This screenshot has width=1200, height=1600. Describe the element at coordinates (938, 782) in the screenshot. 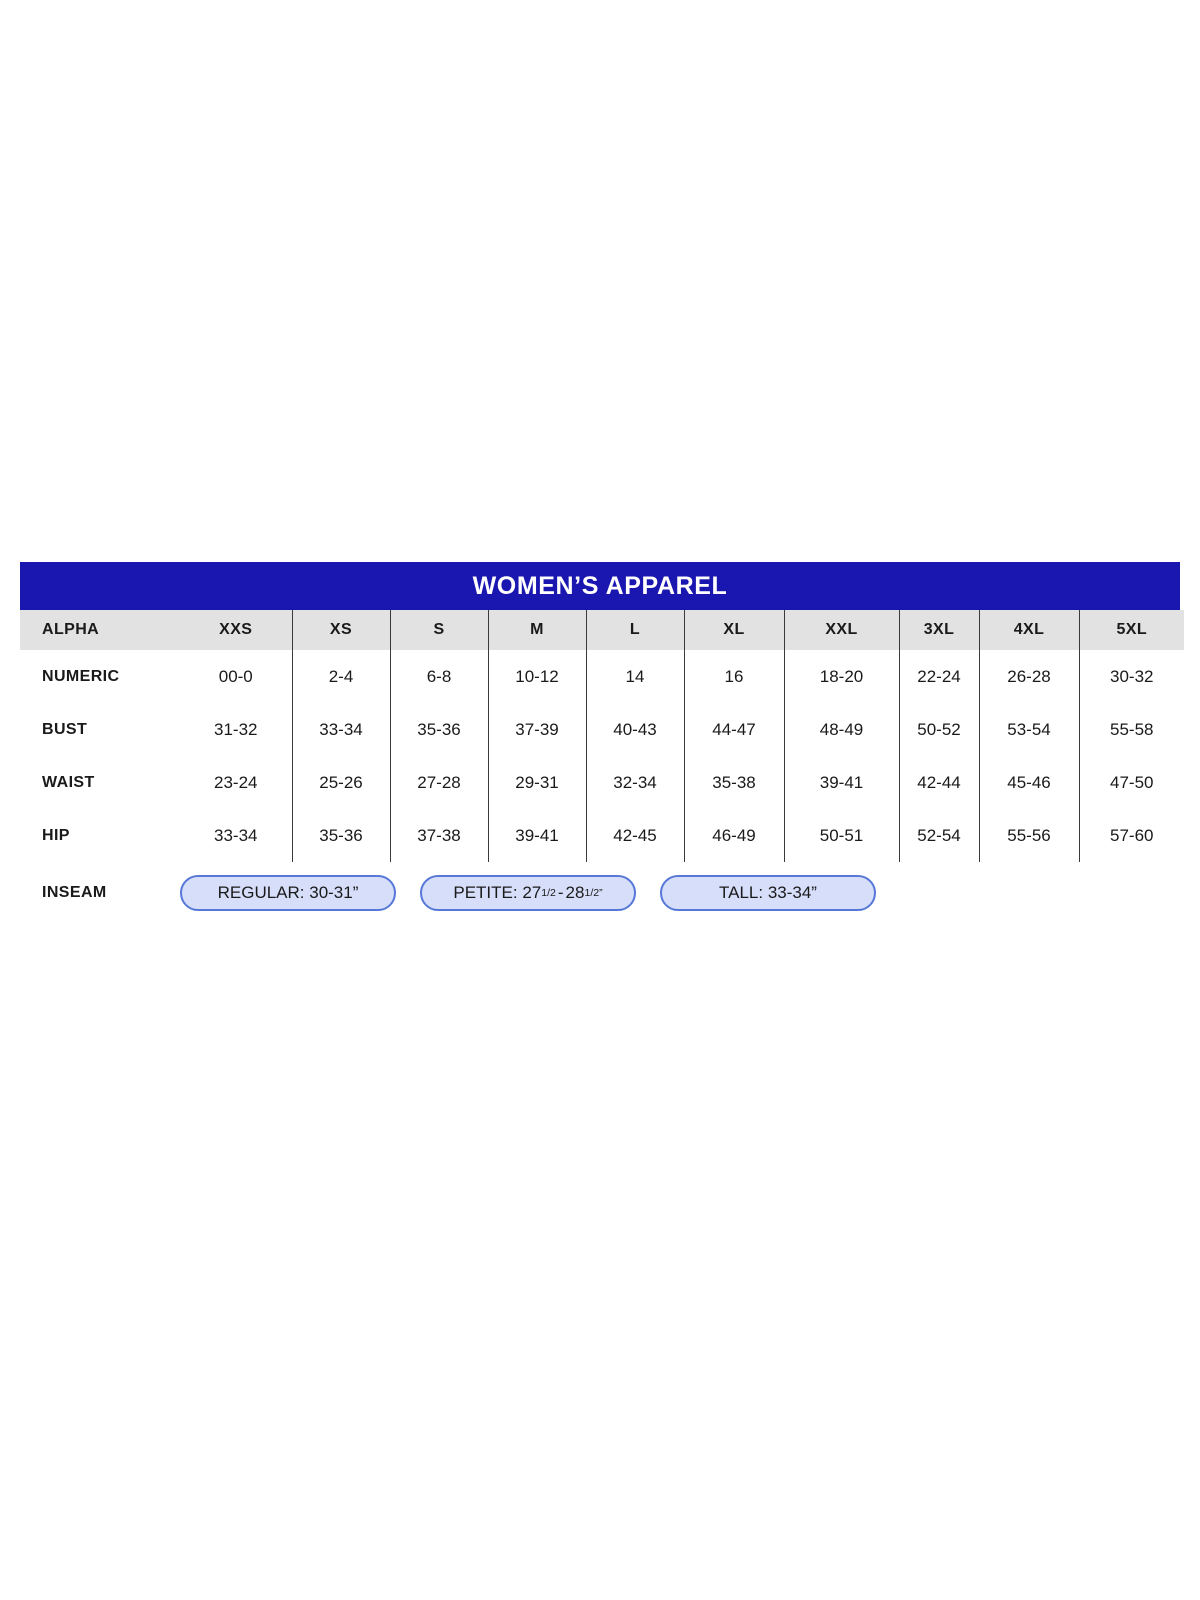

I see `cell-waist-3xl: 42-44` at that location.